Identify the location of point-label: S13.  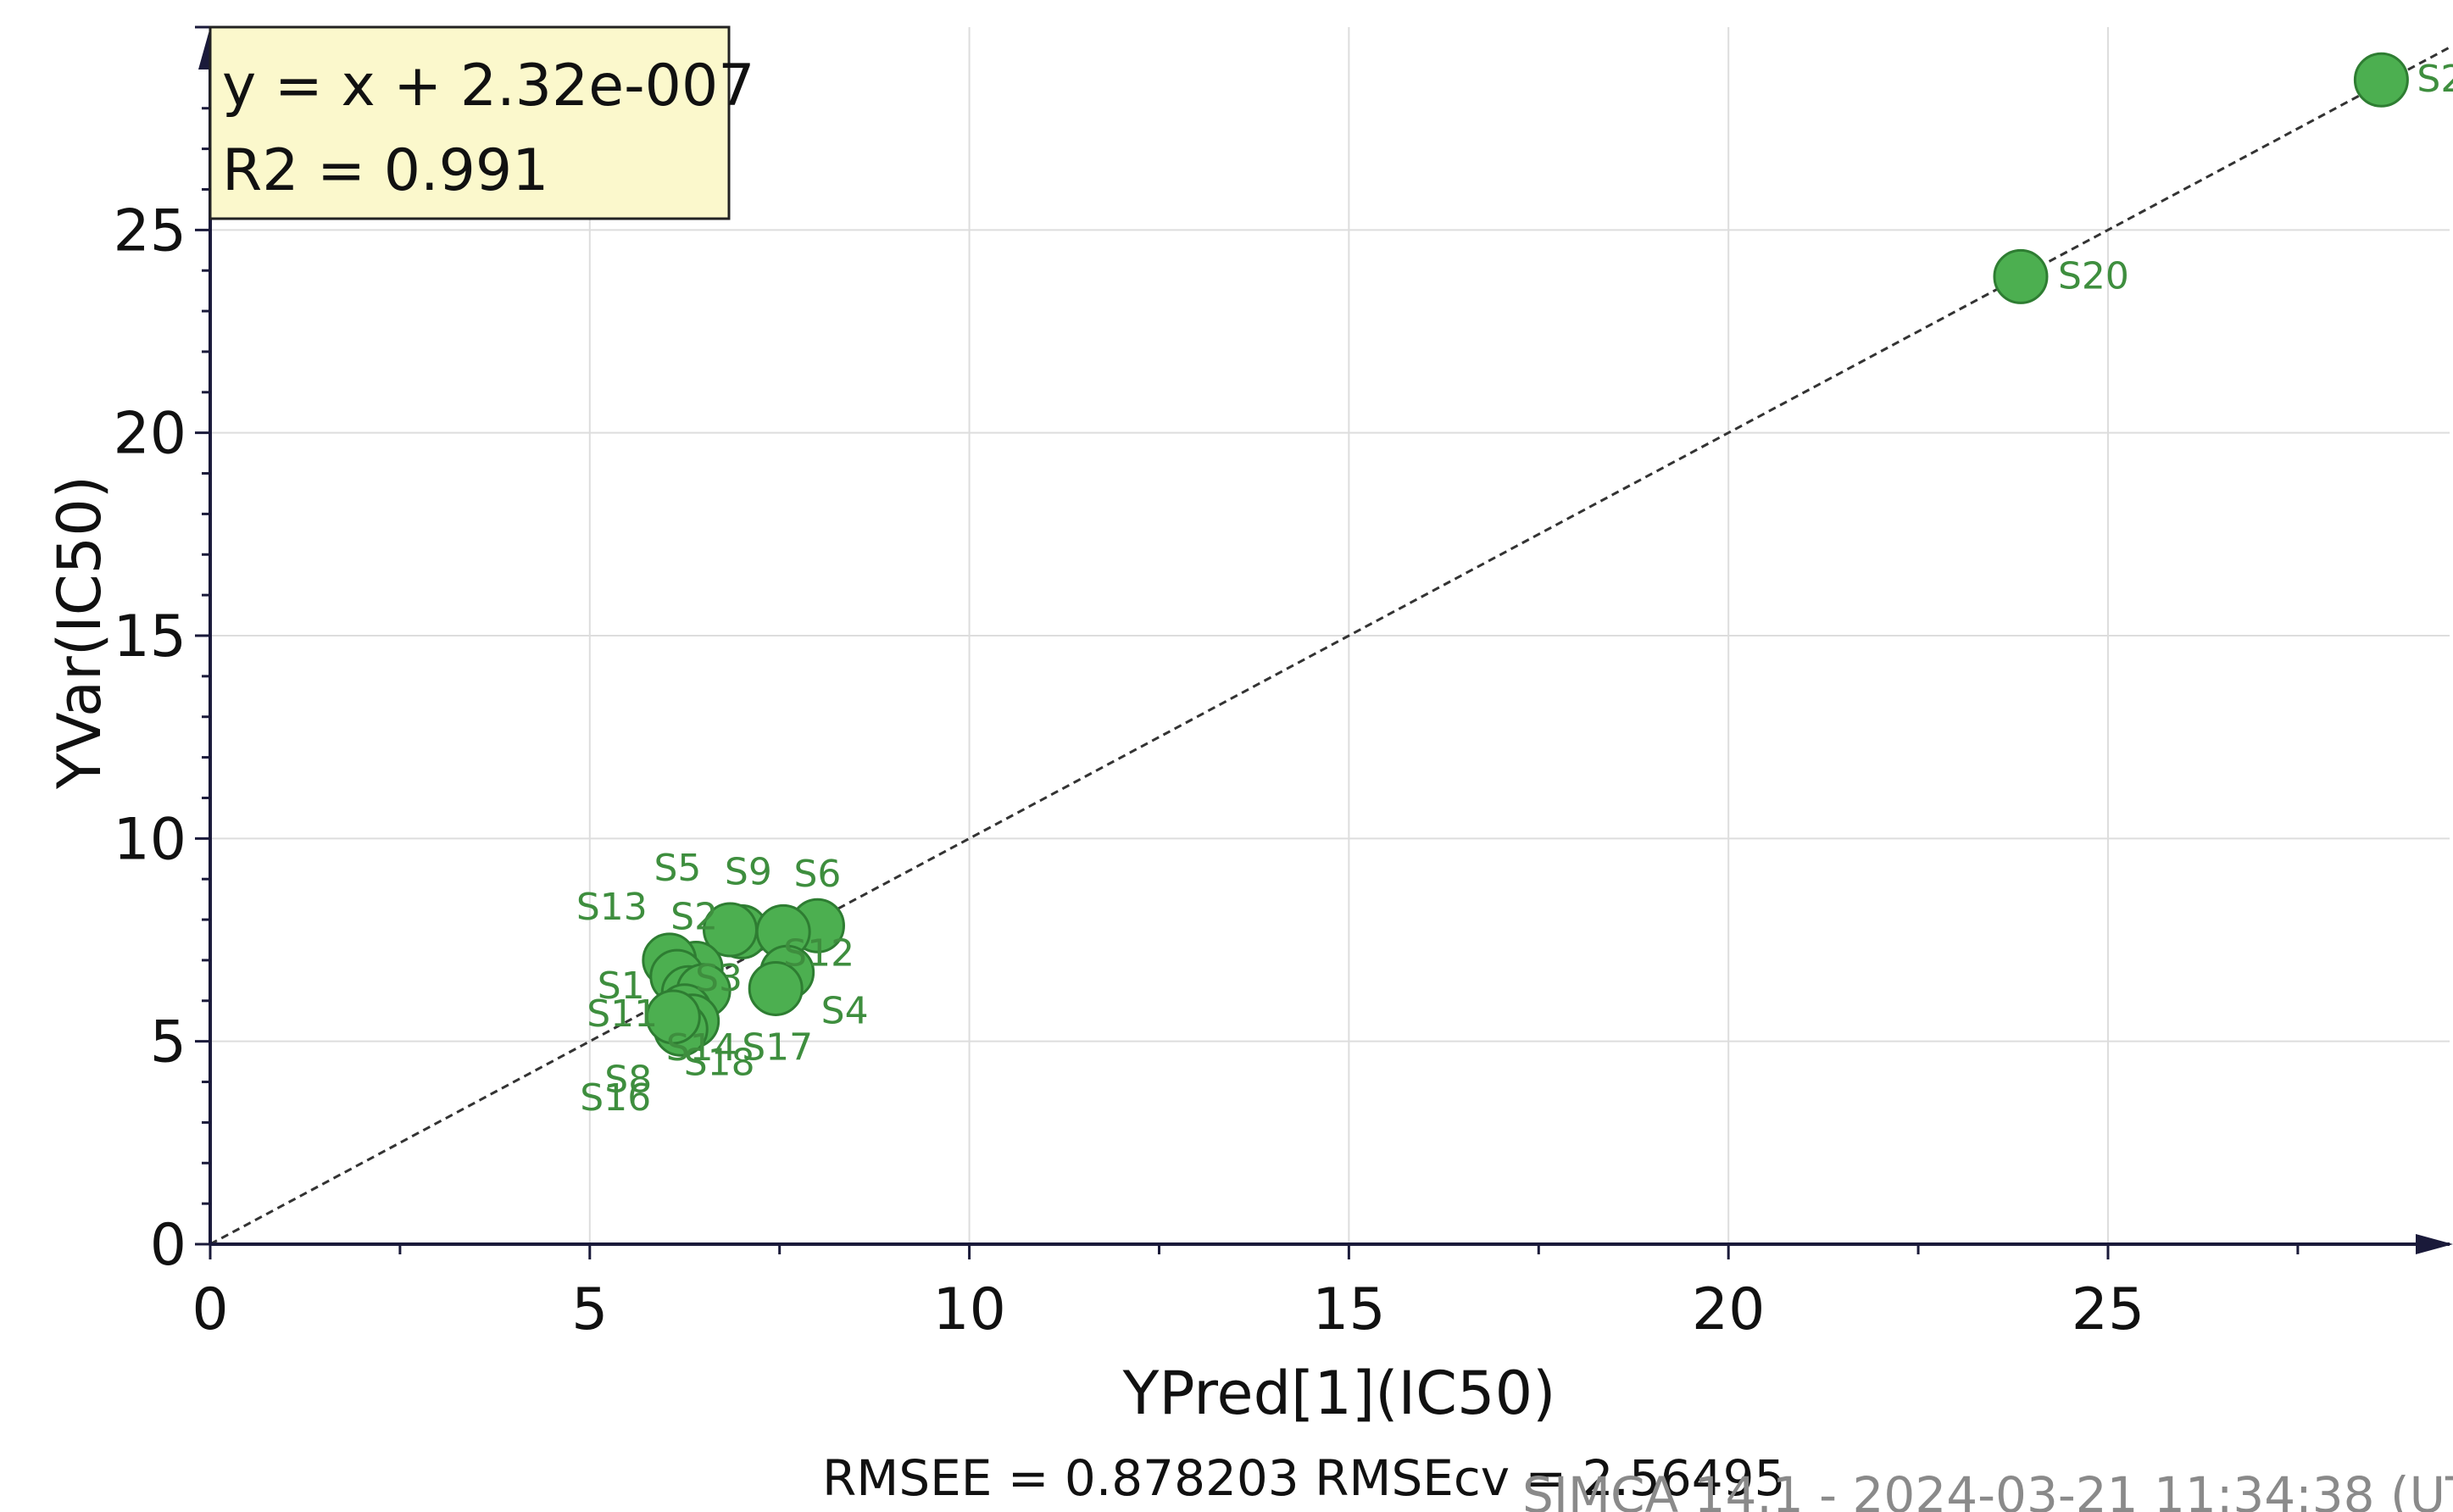
(612, 908).